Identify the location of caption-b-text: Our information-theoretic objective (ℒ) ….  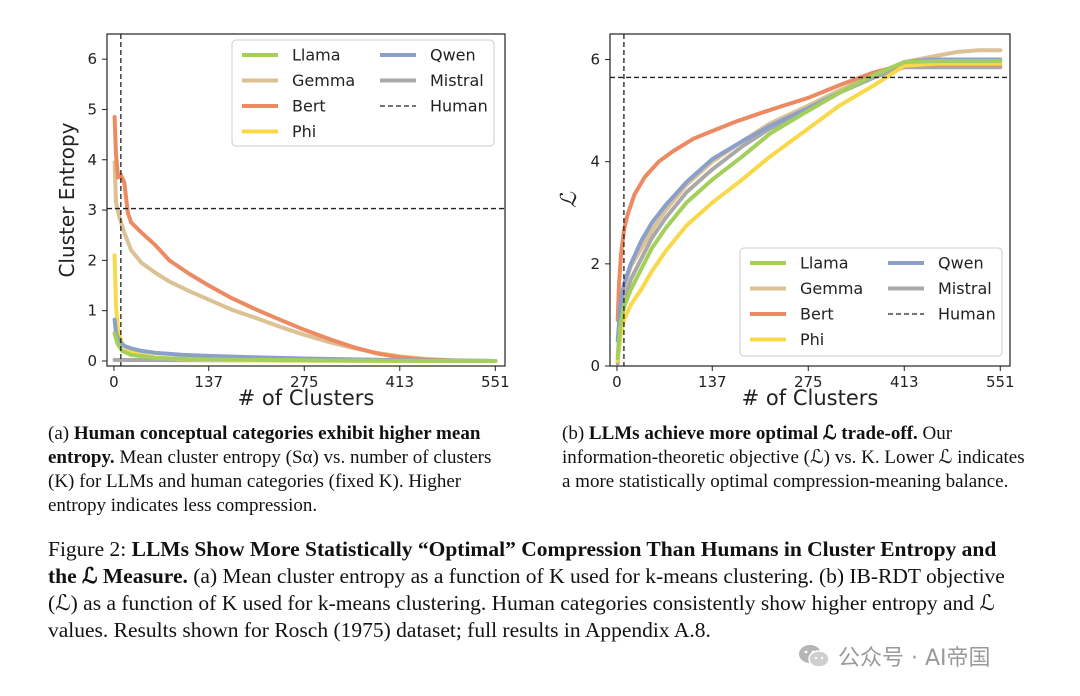
(793, 457).